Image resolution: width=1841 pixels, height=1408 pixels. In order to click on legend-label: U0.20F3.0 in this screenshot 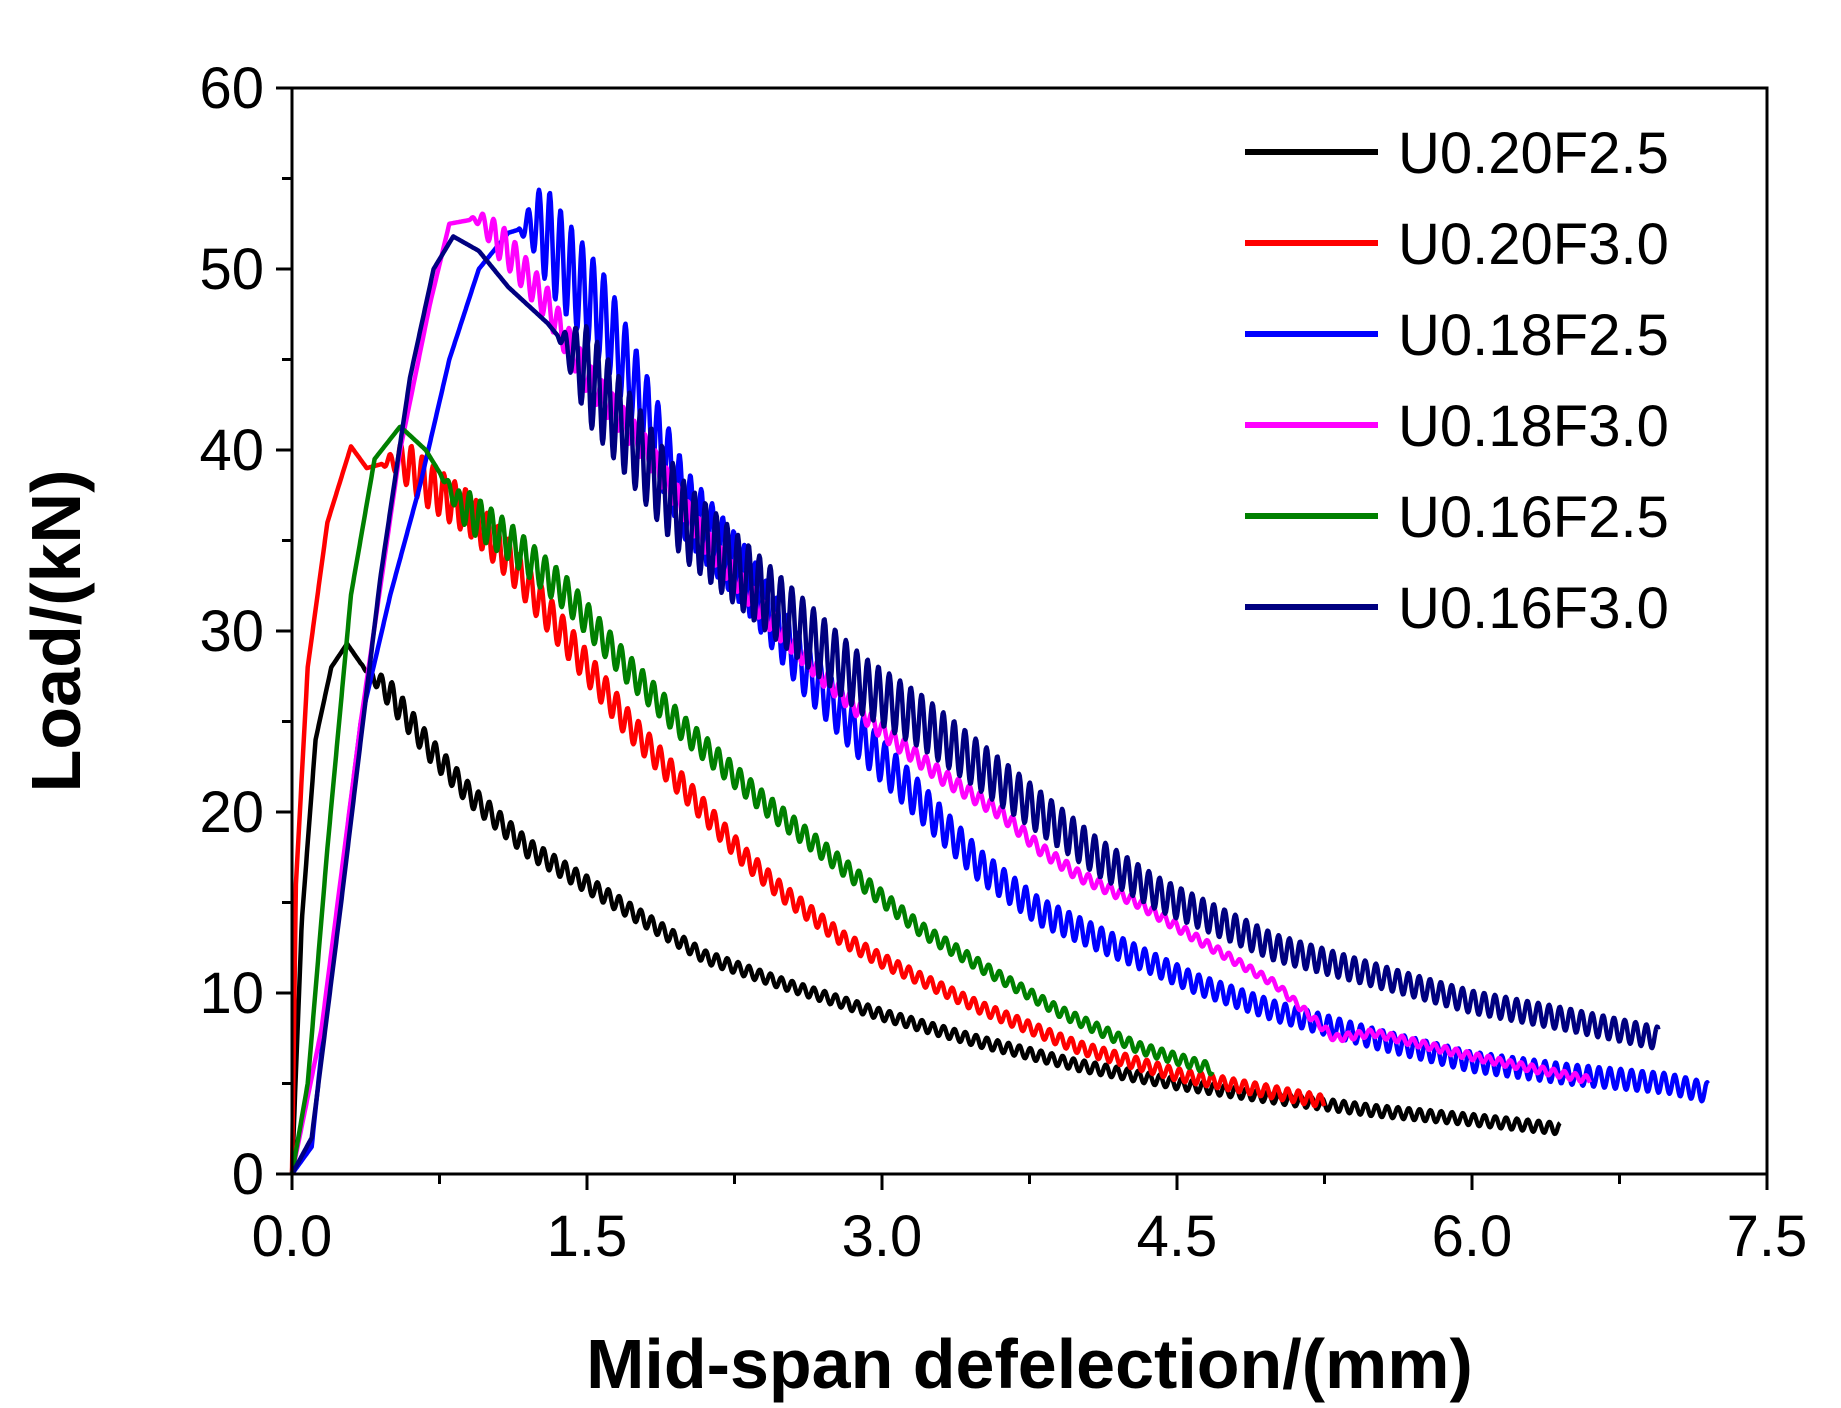, I will do `click(1533, 244)`.